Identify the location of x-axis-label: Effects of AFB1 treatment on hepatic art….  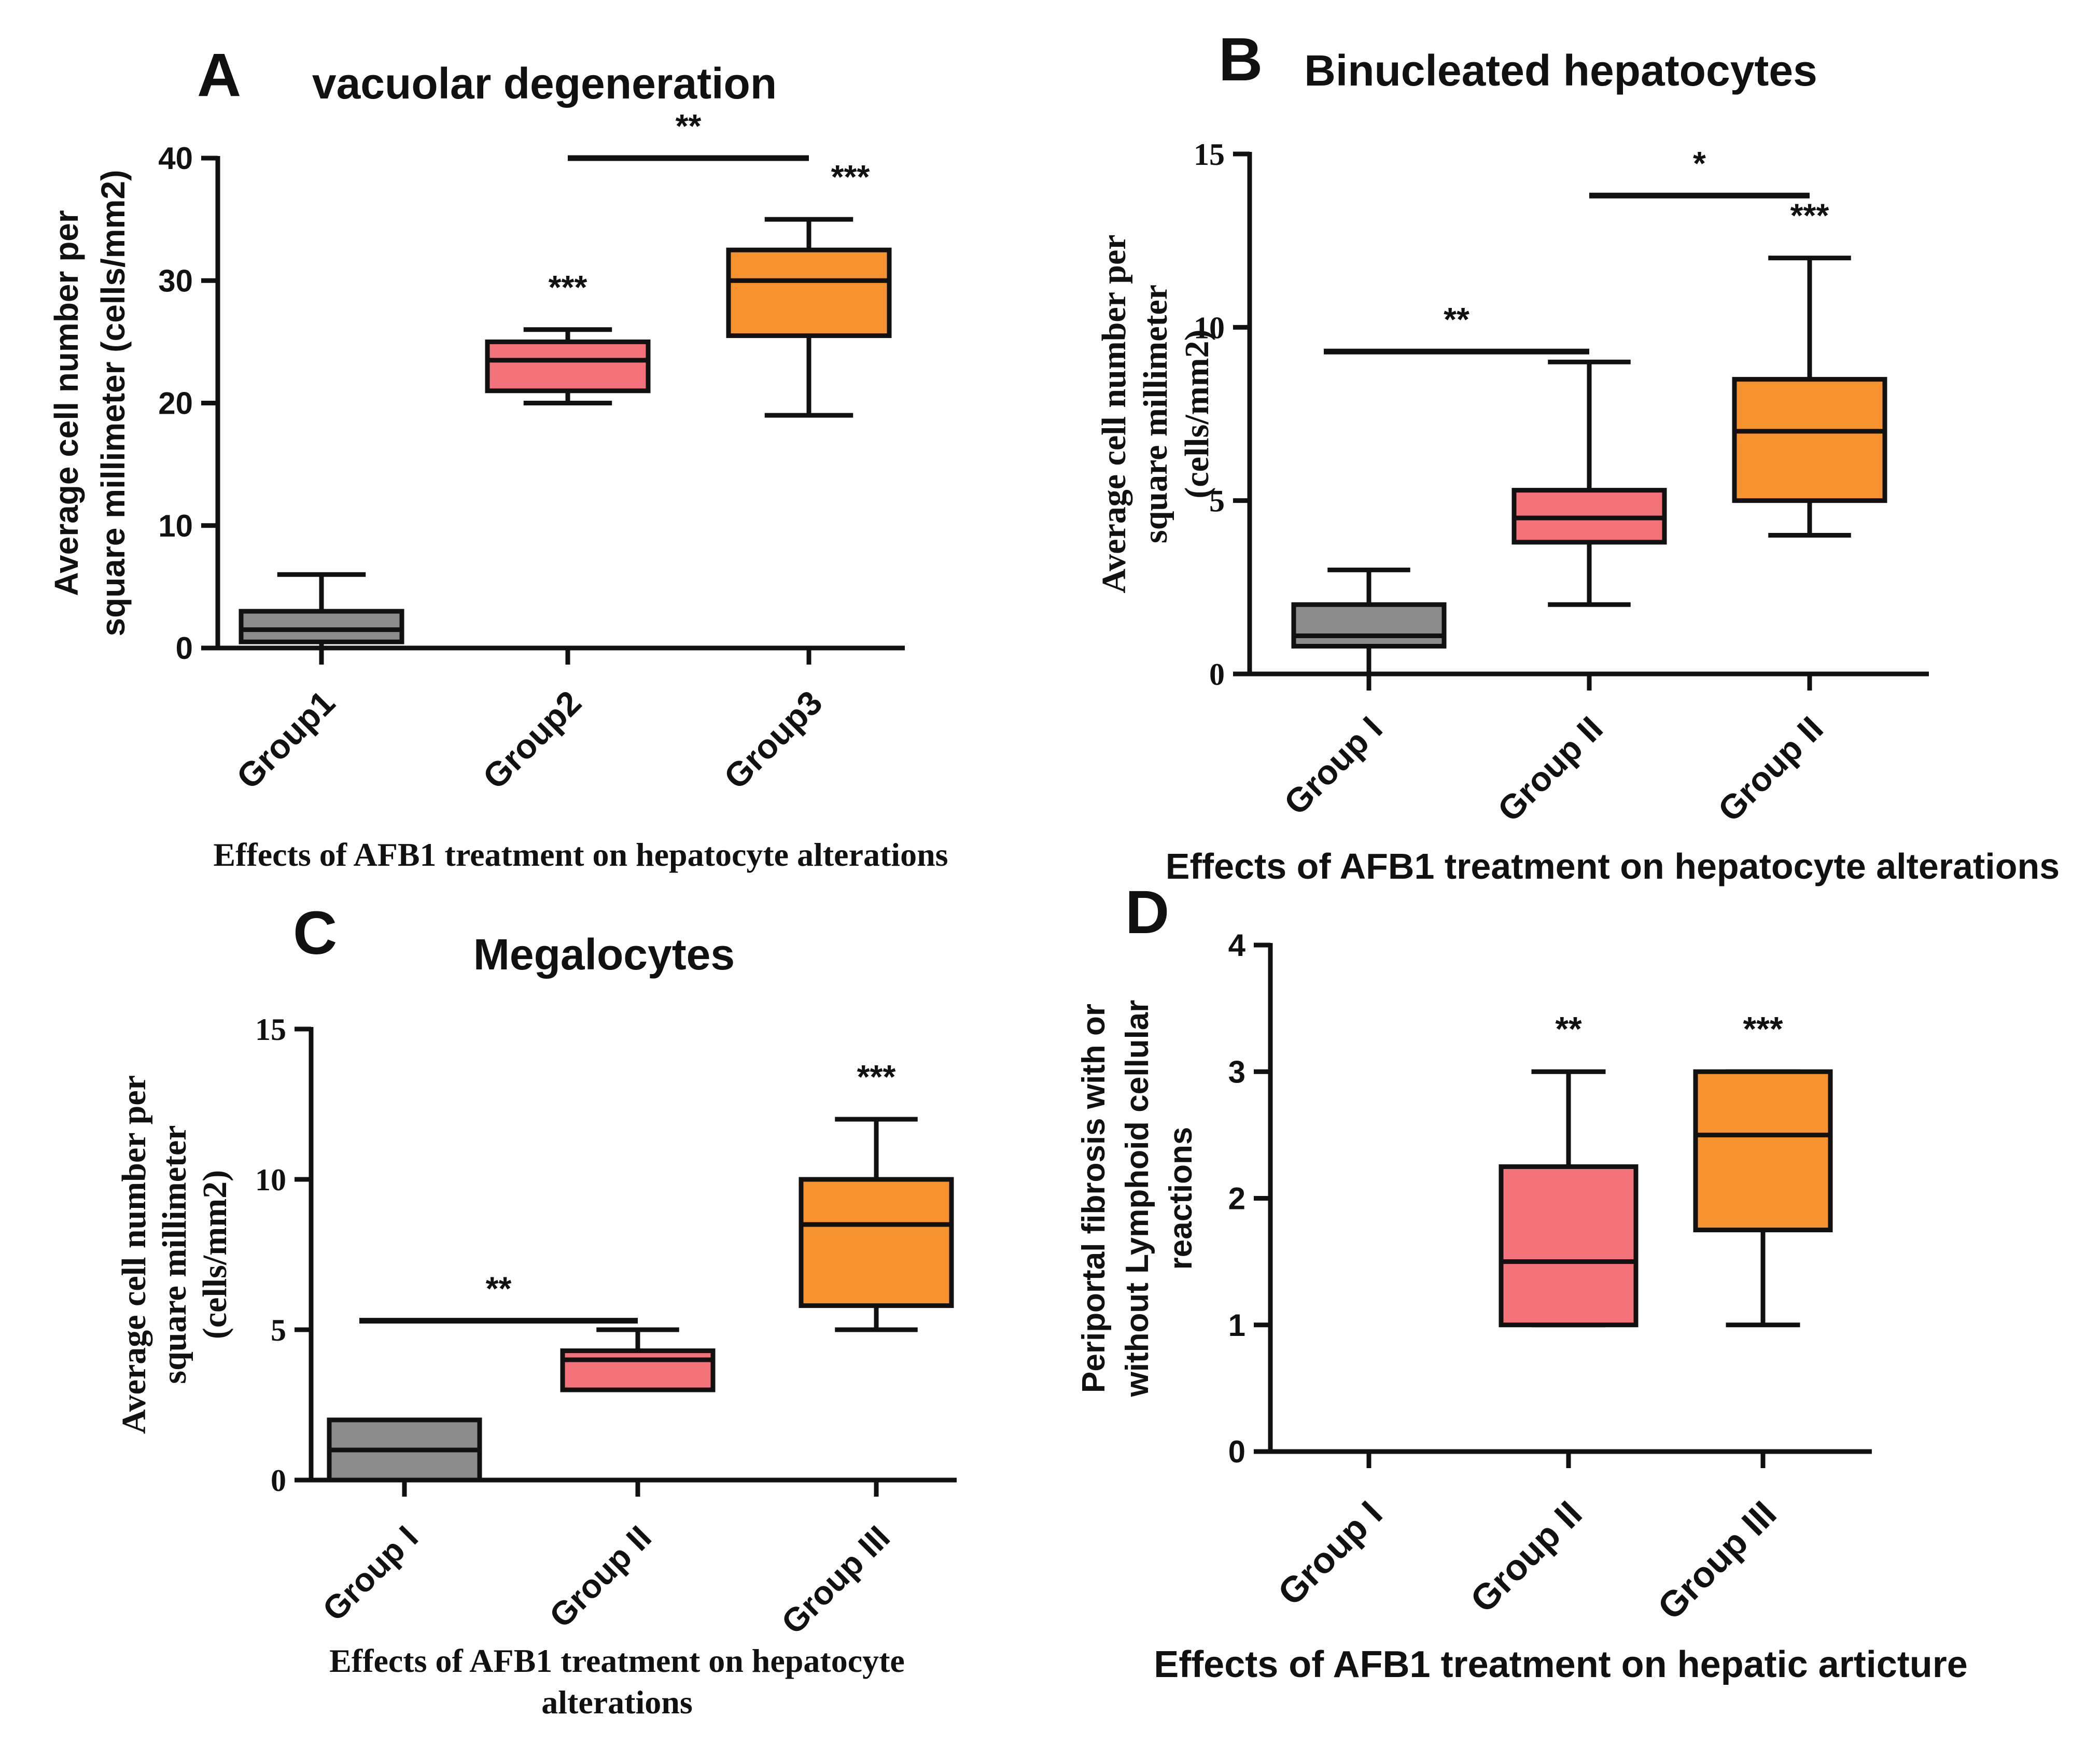
(1561, 1664).